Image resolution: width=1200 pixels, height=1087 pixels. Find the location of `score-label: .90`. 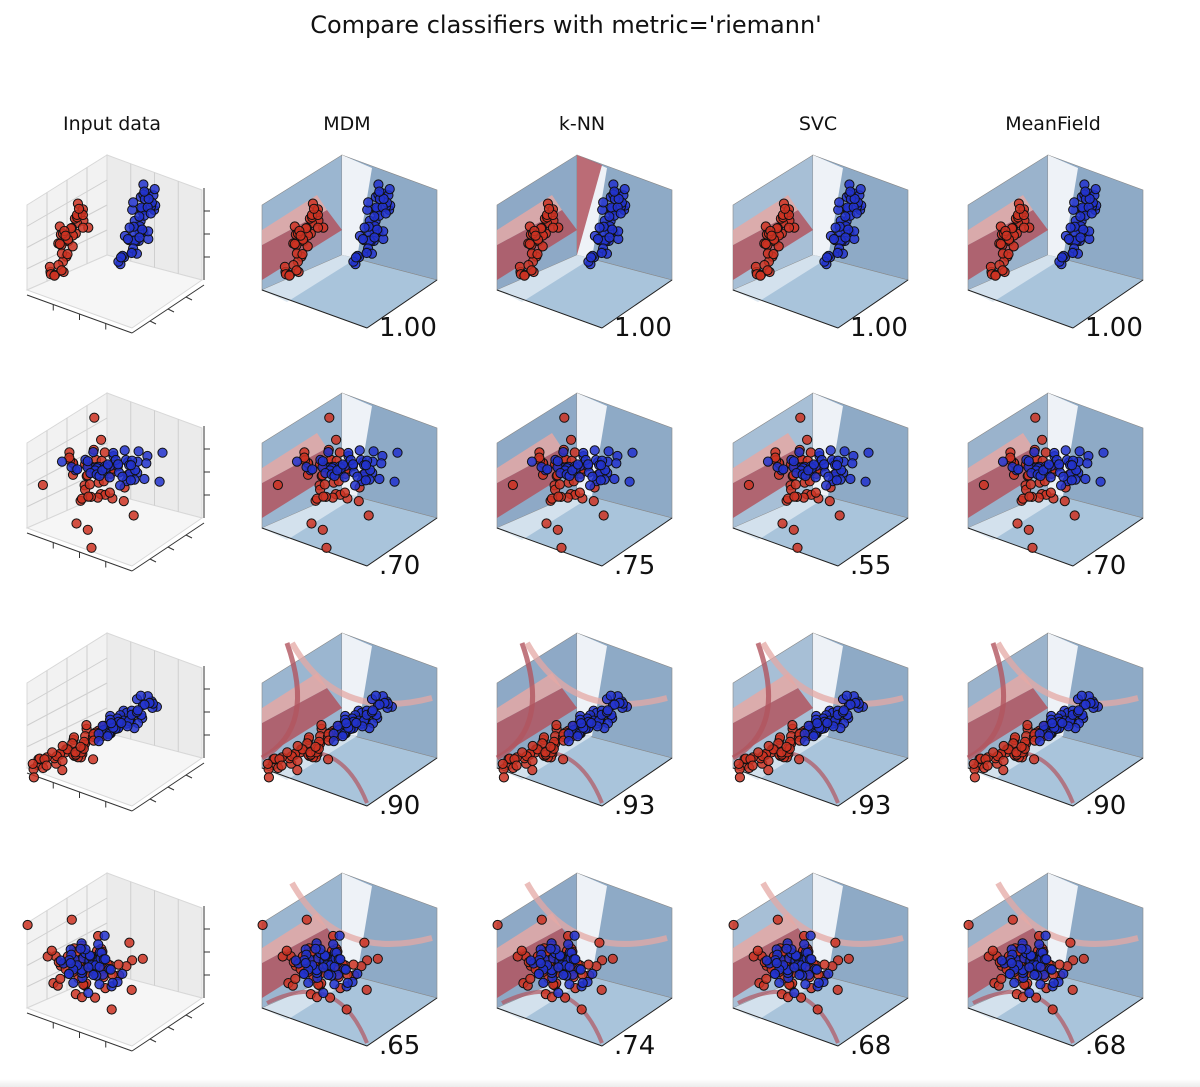

score-label: .90 is located at coordinates (399, 806).